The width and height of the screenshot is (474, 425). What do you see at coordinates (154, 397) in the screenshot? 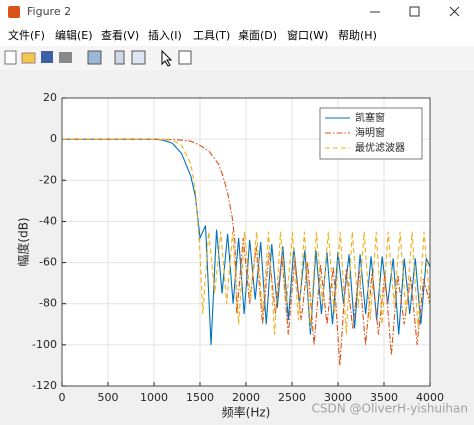
I see `x-tick-label: 1000` at bounding box center [154, 397].